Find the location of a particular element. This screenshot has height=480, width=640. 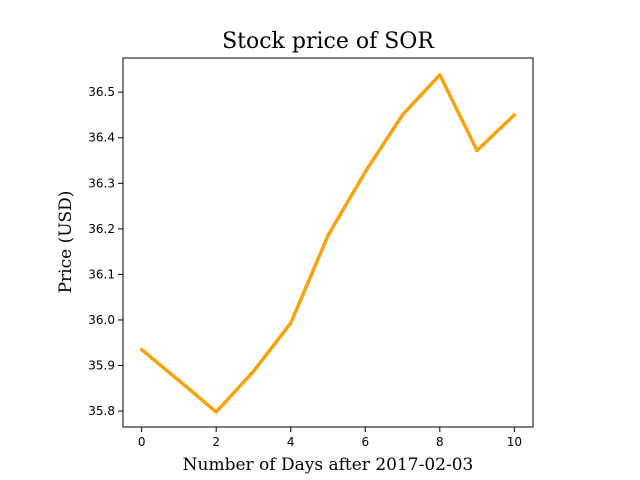

x-axis: 0 2 4 6 8 10 is located at coordinates (330, 438).